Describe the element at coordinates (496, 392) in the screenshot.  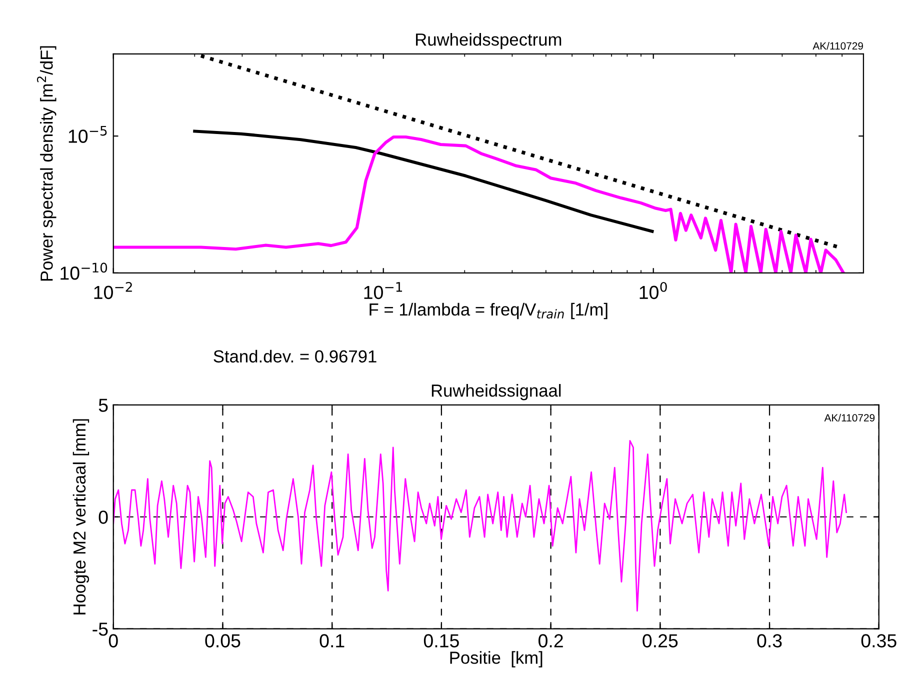
I see `chart-title: Ruwheidssignaal` at that location.